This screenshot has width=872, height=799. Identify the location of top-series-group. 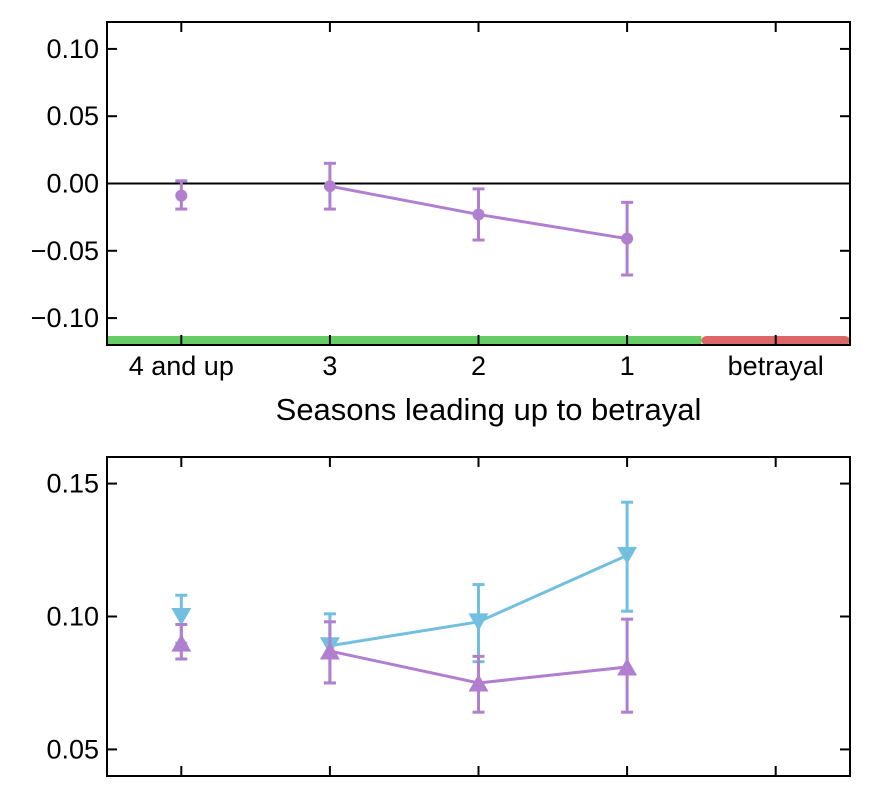
(404, 219).